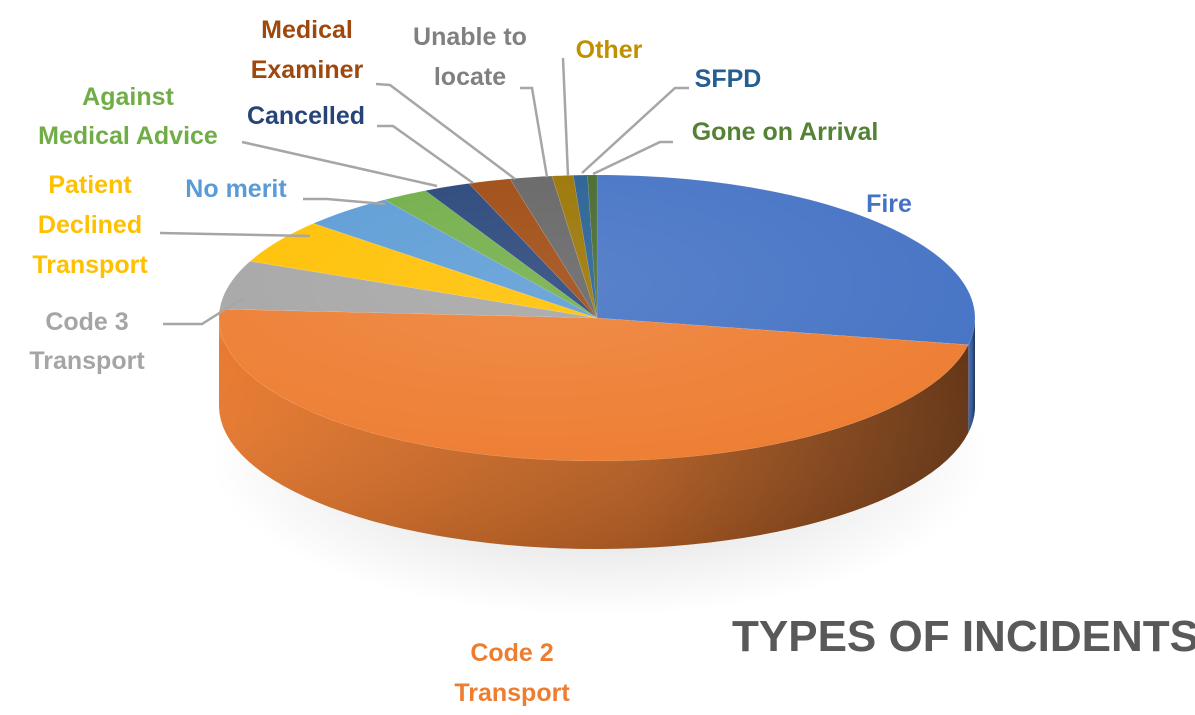 This screenshot has width=1195, height=715. I want to click on leader-line-patient-declined-transport, so click(235, 234).